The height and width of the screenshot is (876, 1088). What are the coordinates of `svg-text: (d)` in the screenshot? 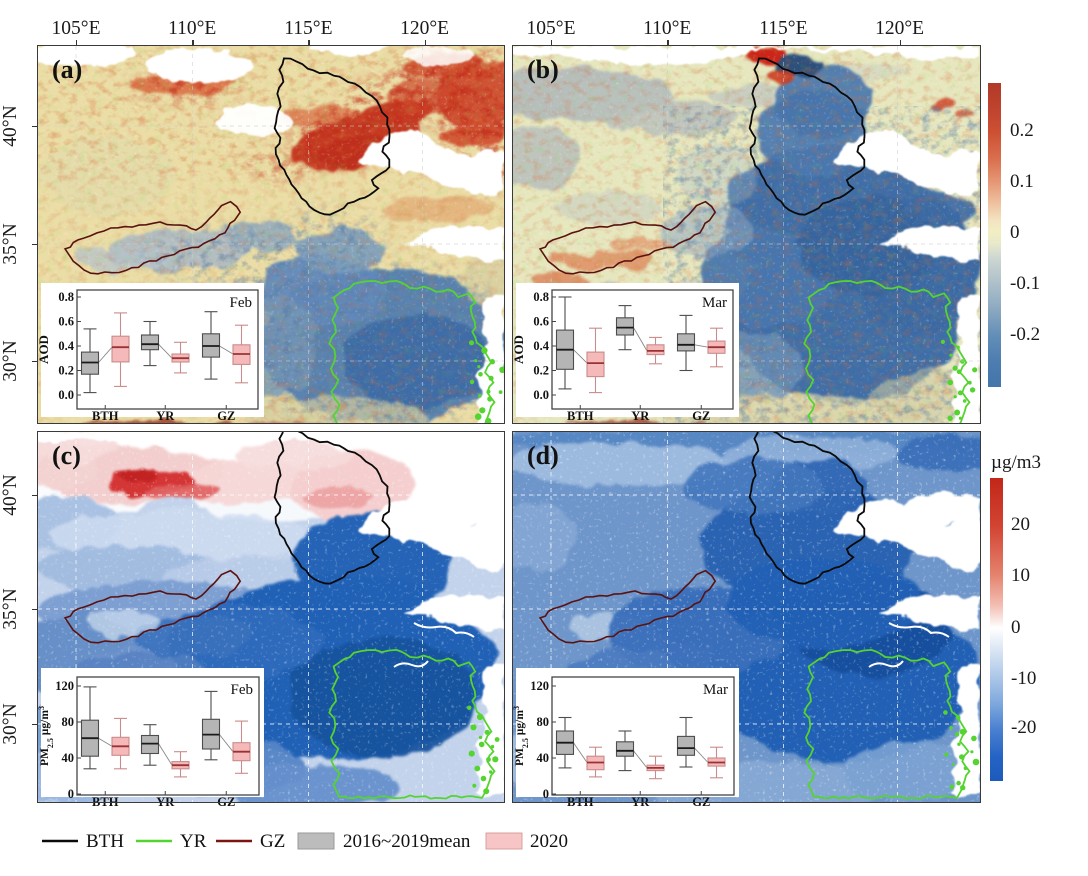 It's located at (543, 455).